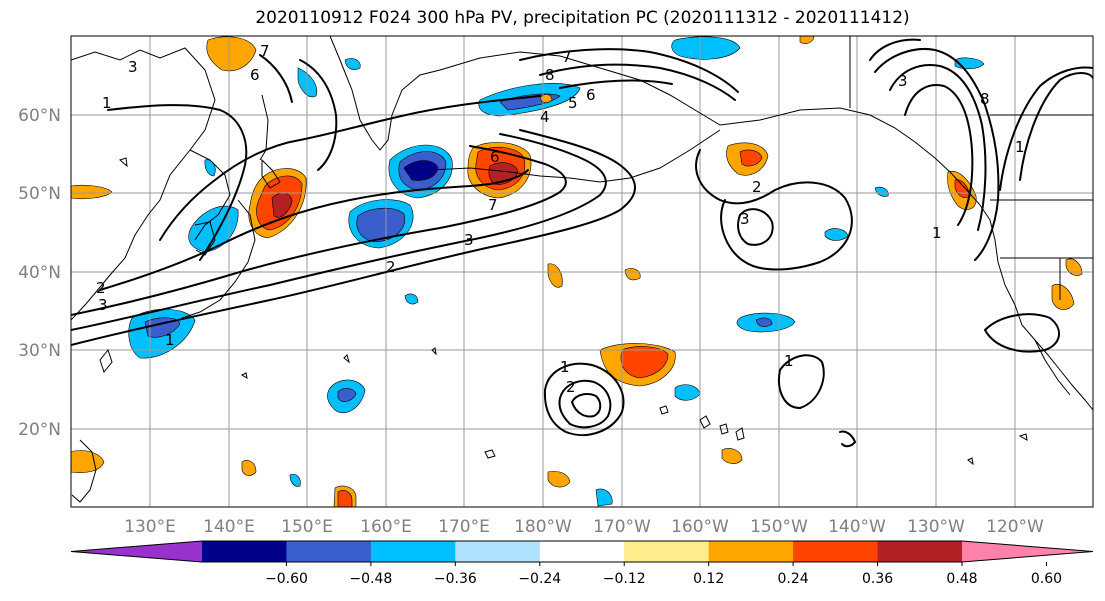  What do you see at coordinates (708, 579) in the screenshot?
I see `colorbar-tick-label: 0.12` at bounding box center [708, 579].